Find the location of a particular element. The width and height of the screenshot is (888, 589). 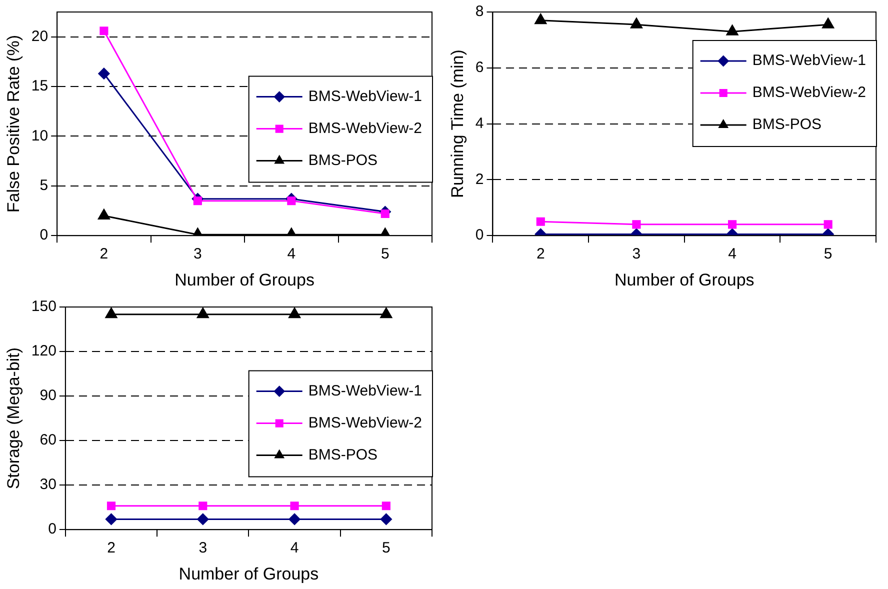

y-tick-label: 30 is located at coordinates (48, 485).